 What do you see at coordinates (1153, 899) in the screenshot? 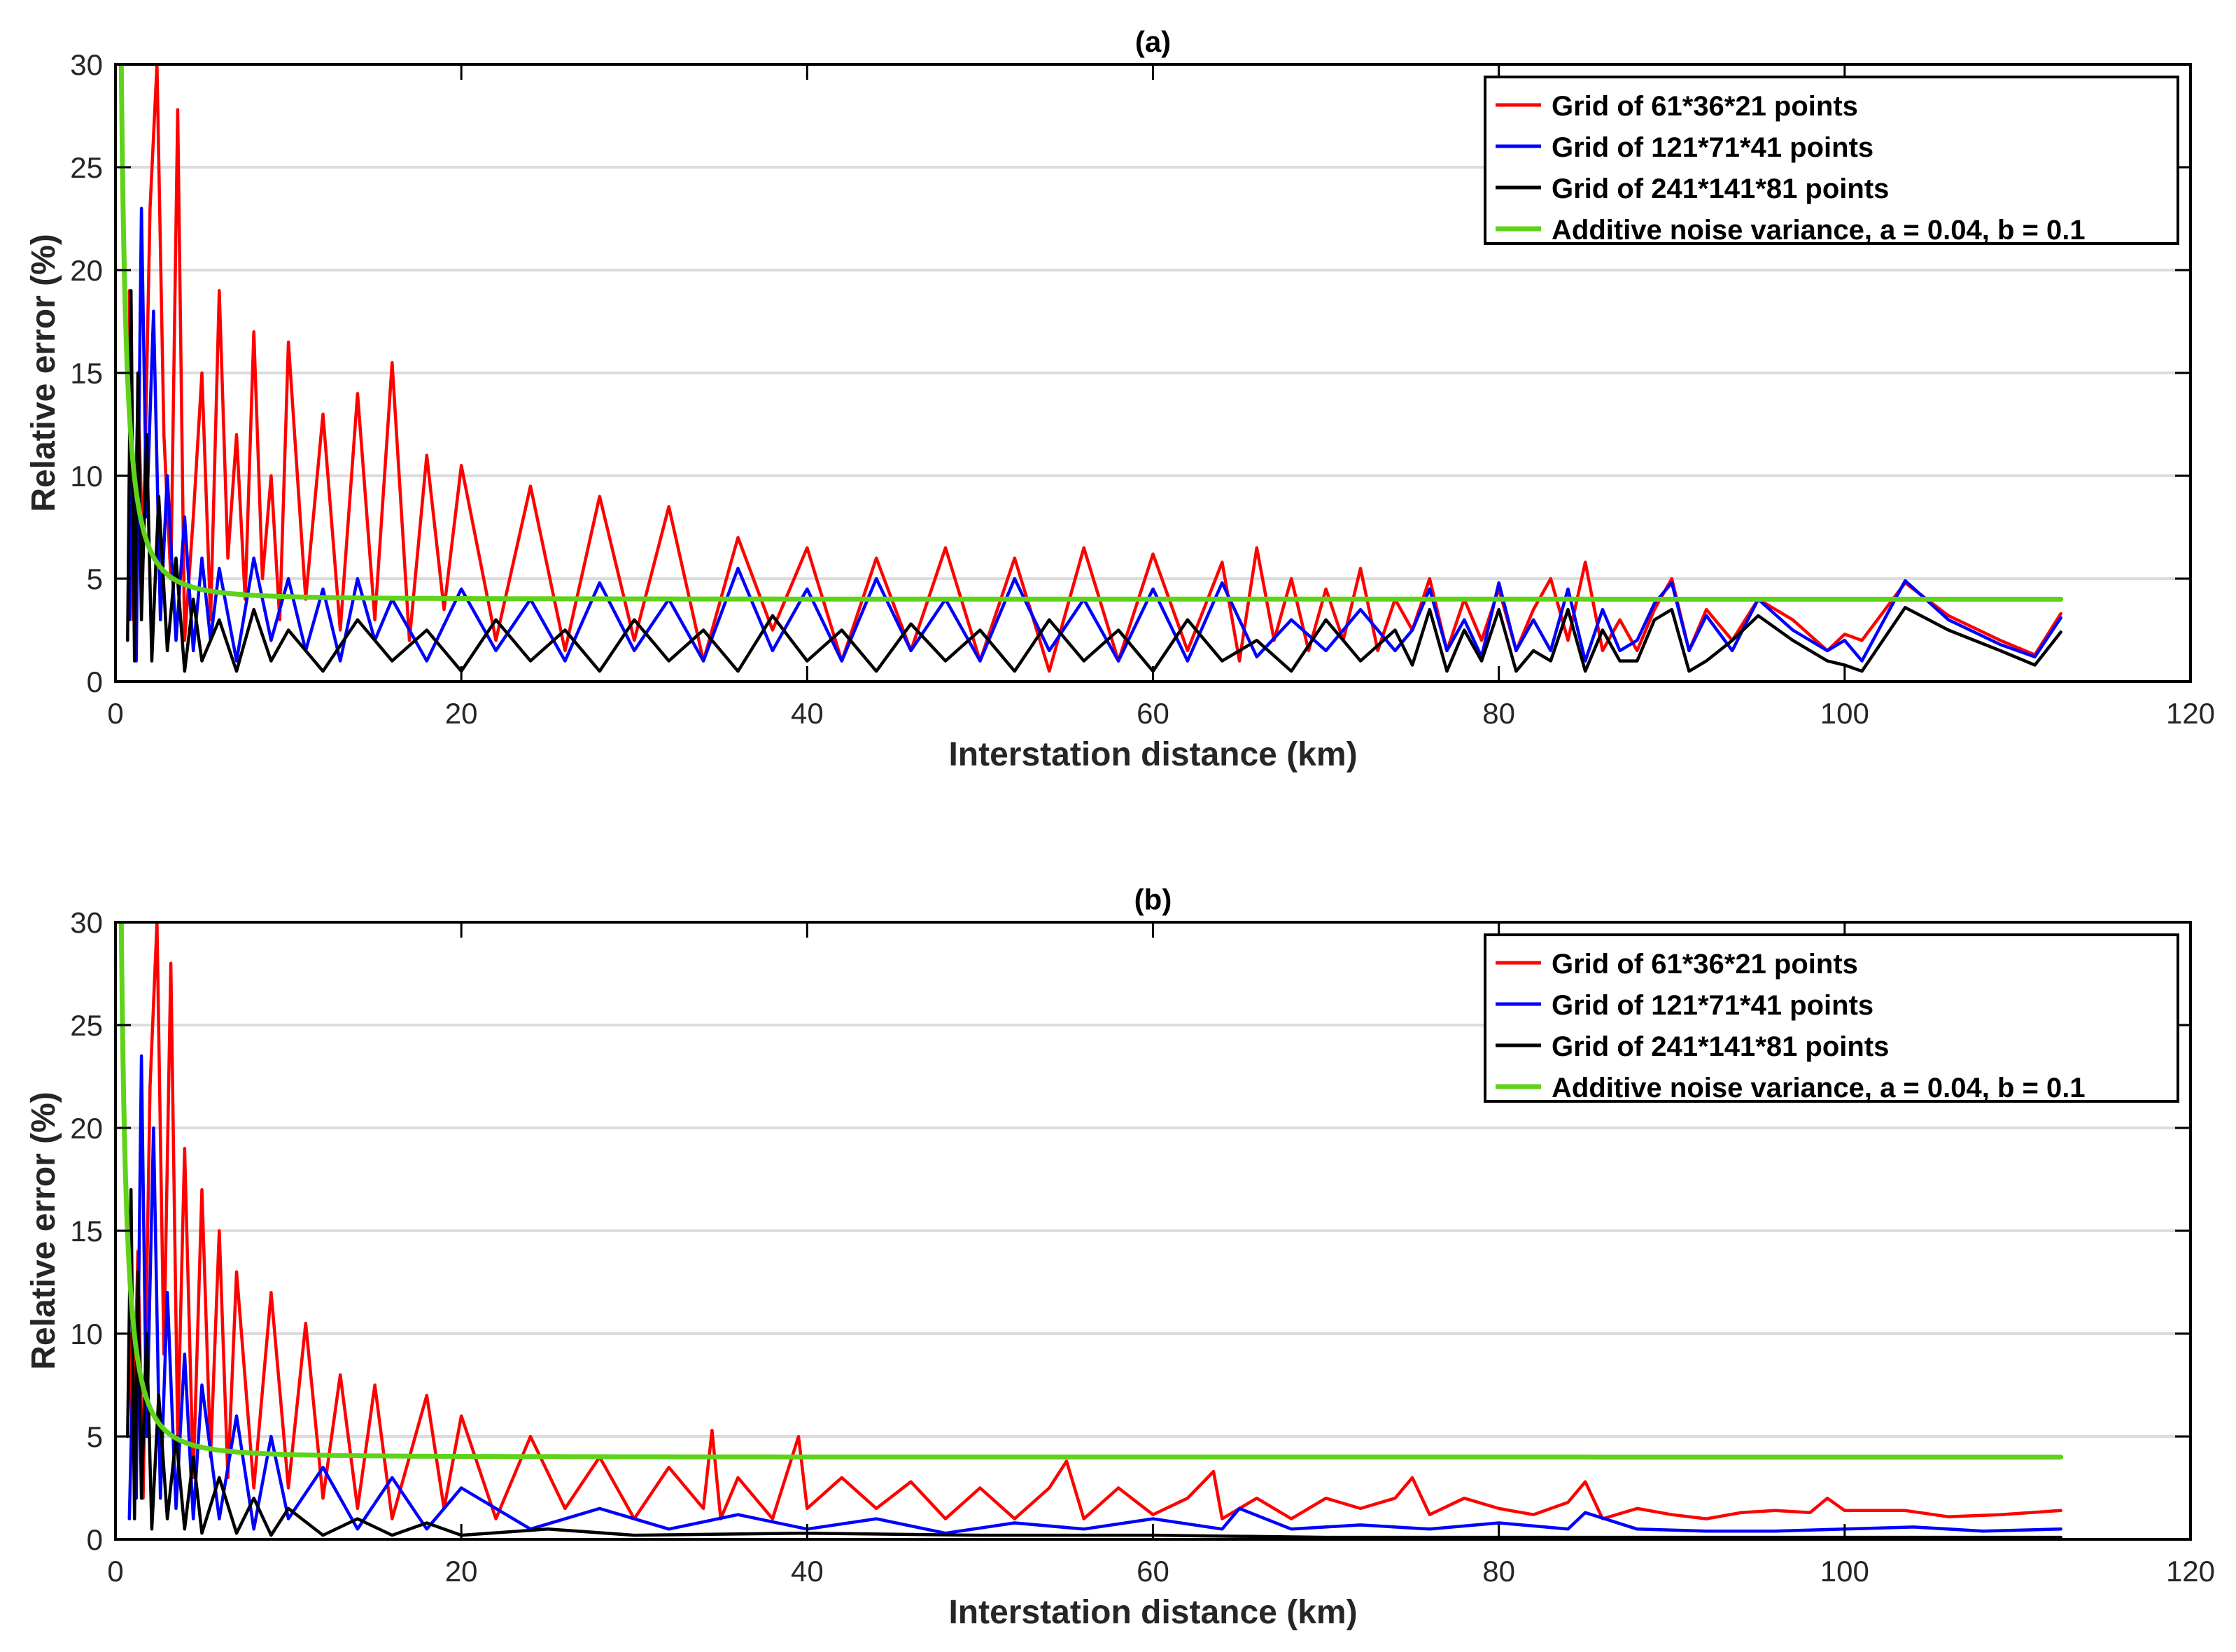
I see `panel-title: (b)` at bounding box center [1153, 899].